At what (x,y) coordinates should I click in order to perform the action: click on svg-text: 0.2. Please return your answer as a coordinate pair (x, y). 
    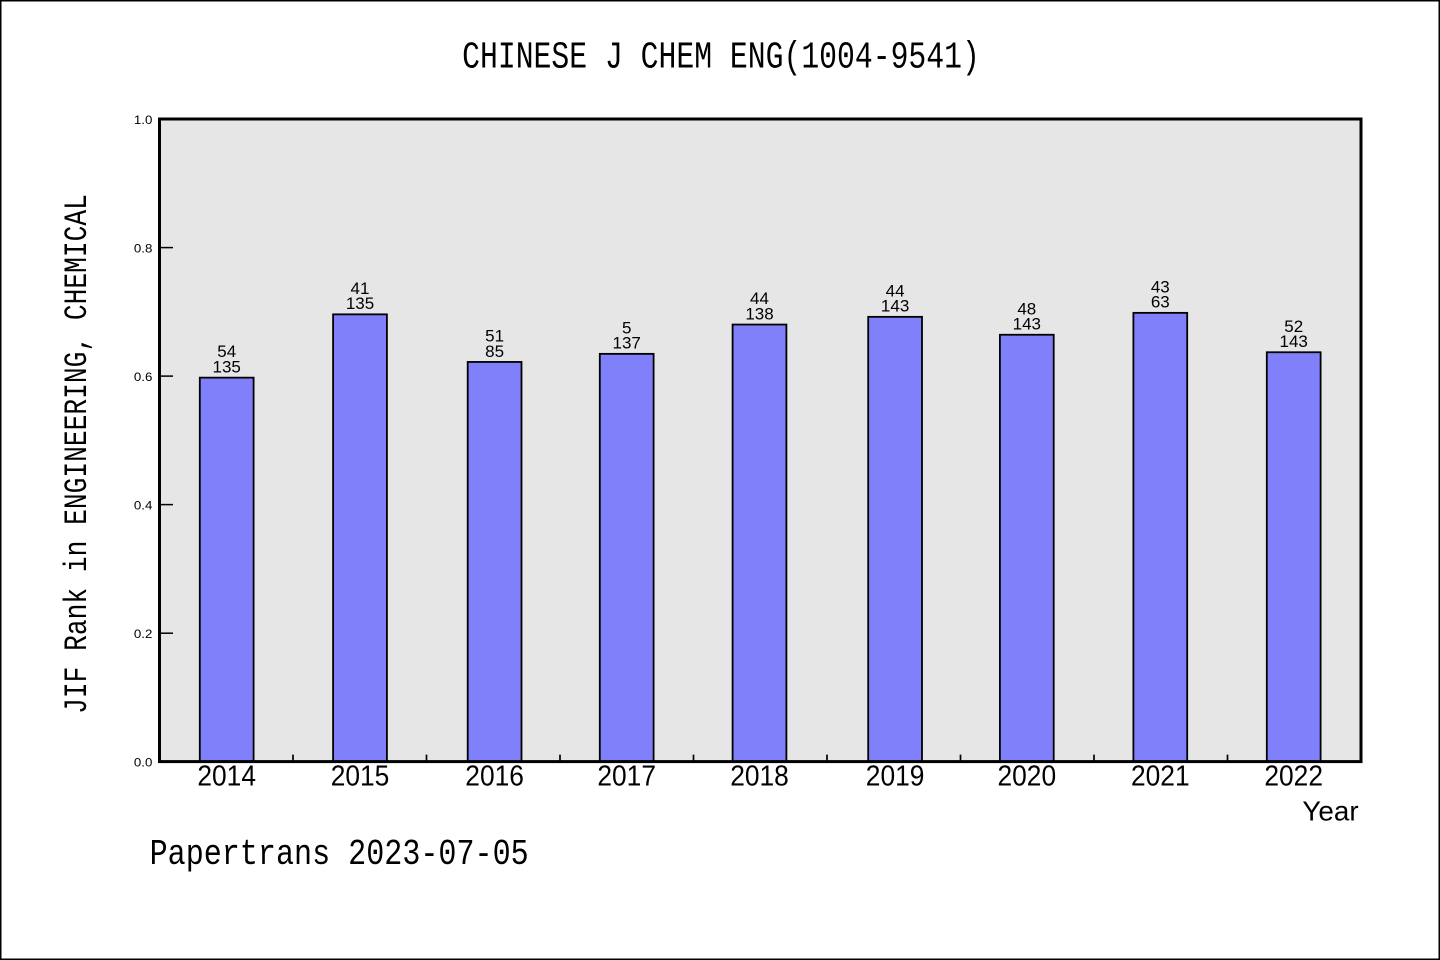
    Looking at the image, I should click on (143, 635).